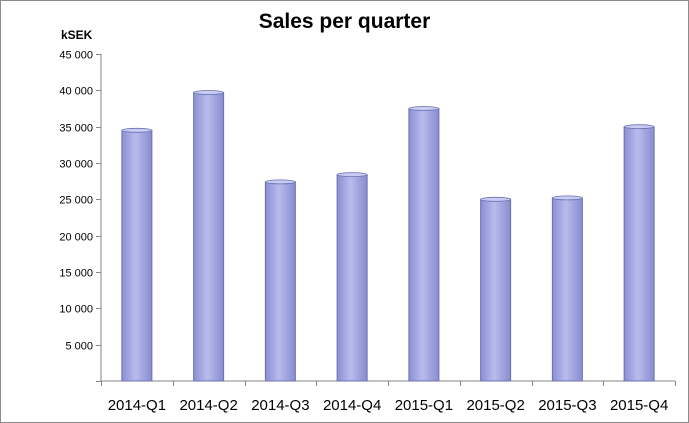 The width and height of the screenshot is (689, 423). Describe the element at coordinates (567, 405) in the screenshot. I see `x-tick-label: 2015-Q3` at that location.